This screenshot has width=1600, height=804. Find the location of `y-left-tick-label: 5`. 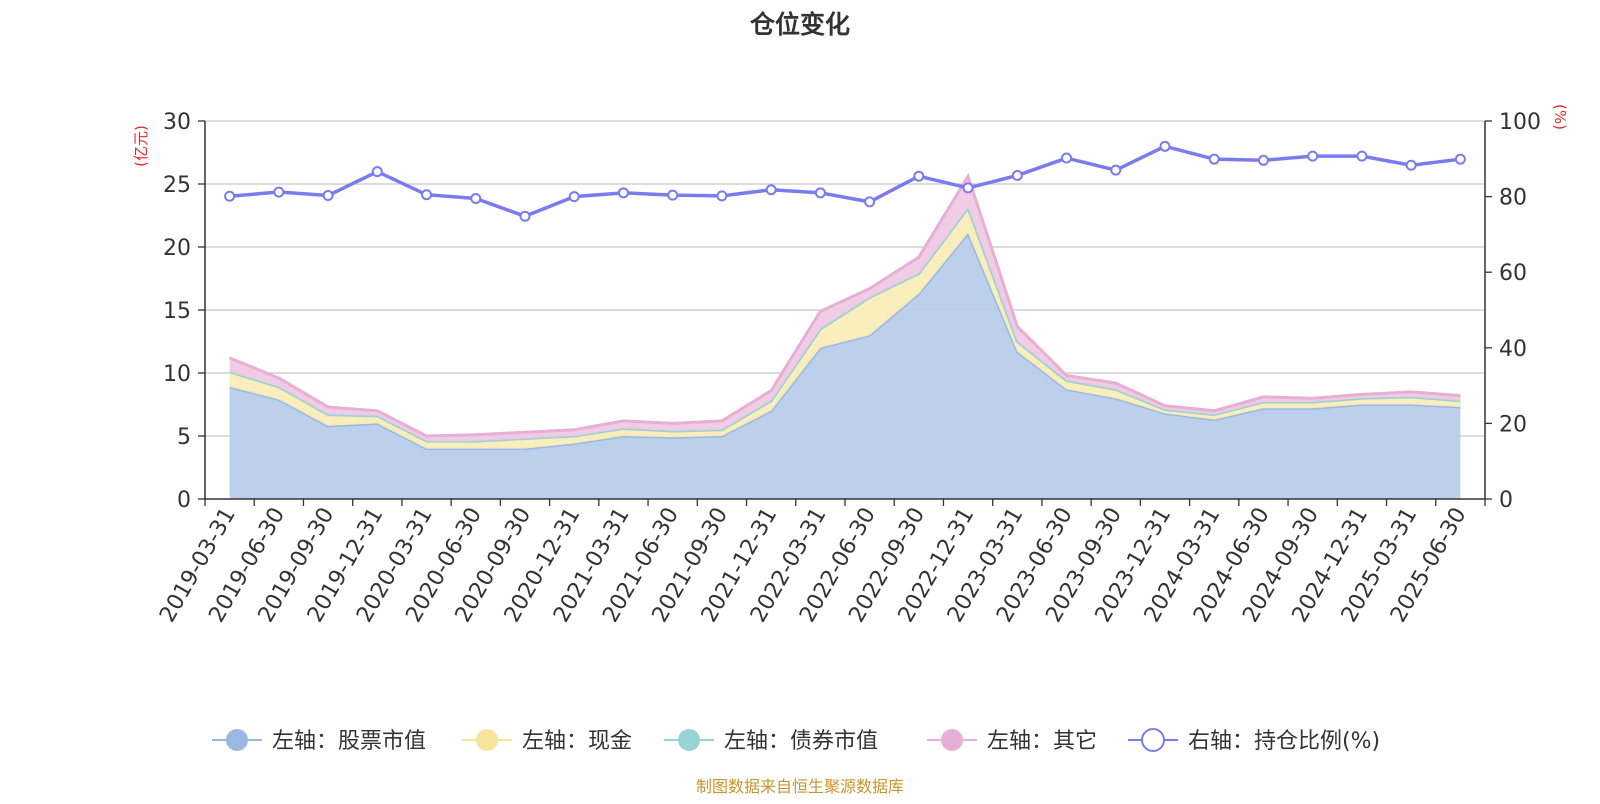

y-left-tick-label: 5 is located at coordinates (184, 437).